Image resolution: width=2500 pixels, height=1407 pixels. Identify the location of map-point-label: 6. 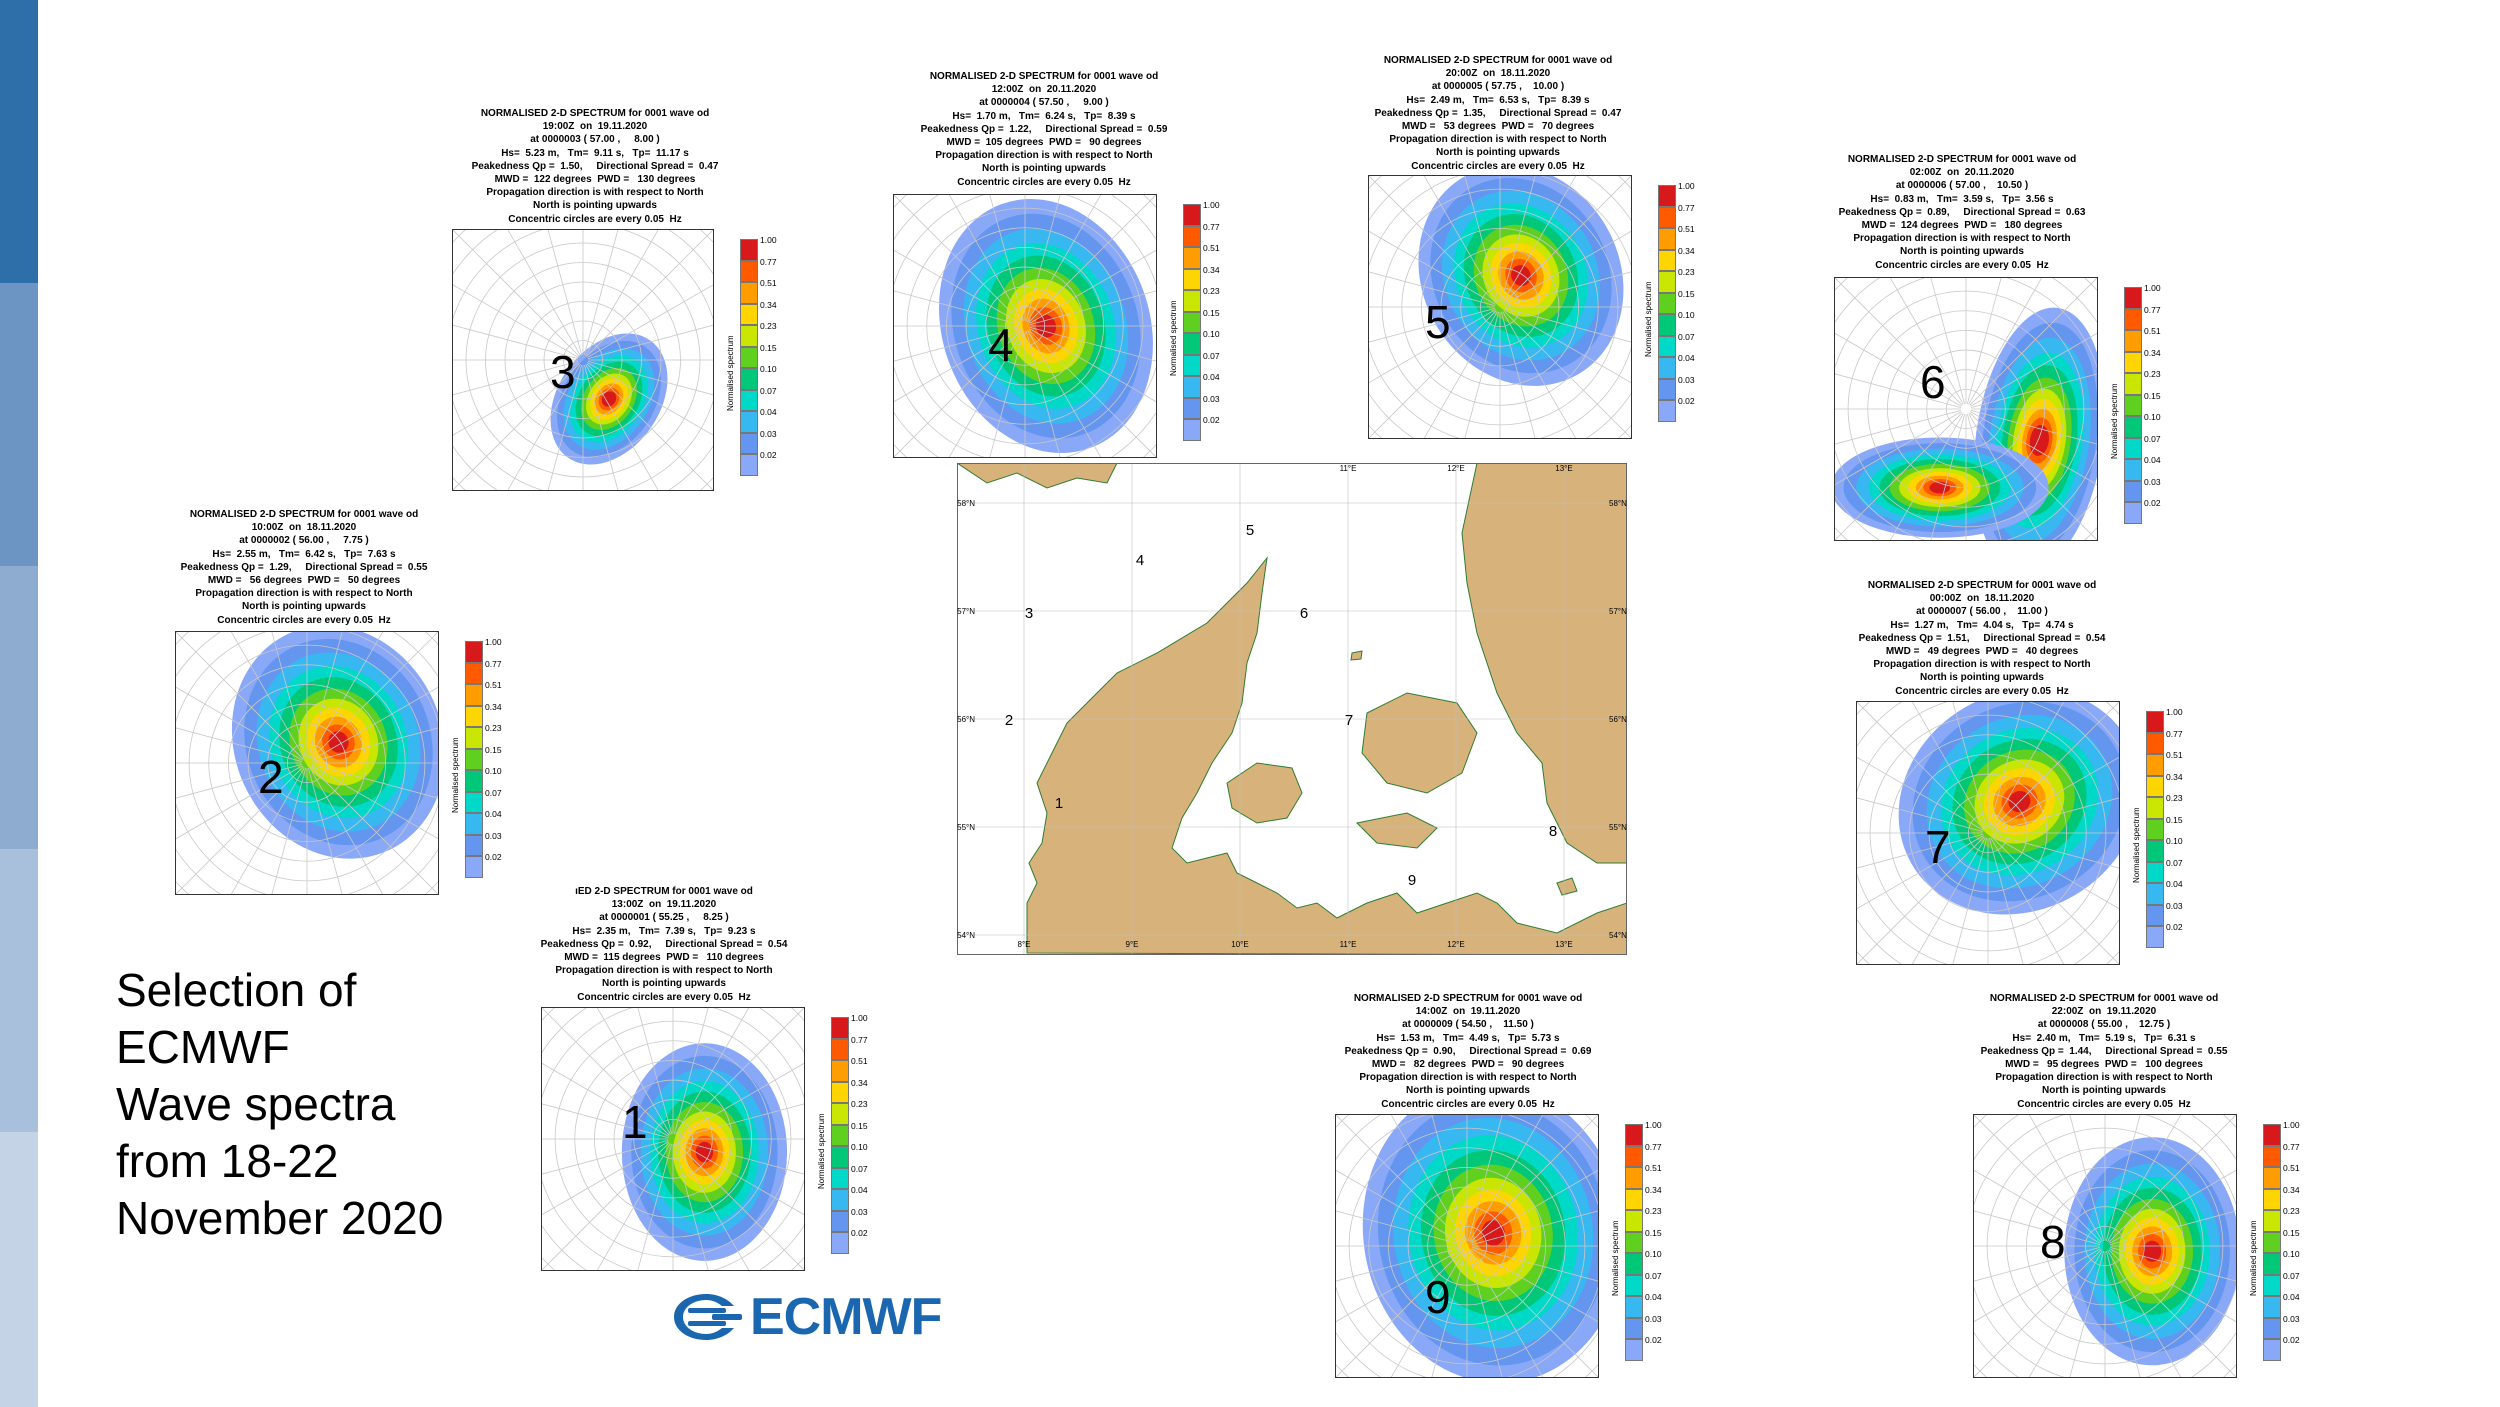
(1304, 613).